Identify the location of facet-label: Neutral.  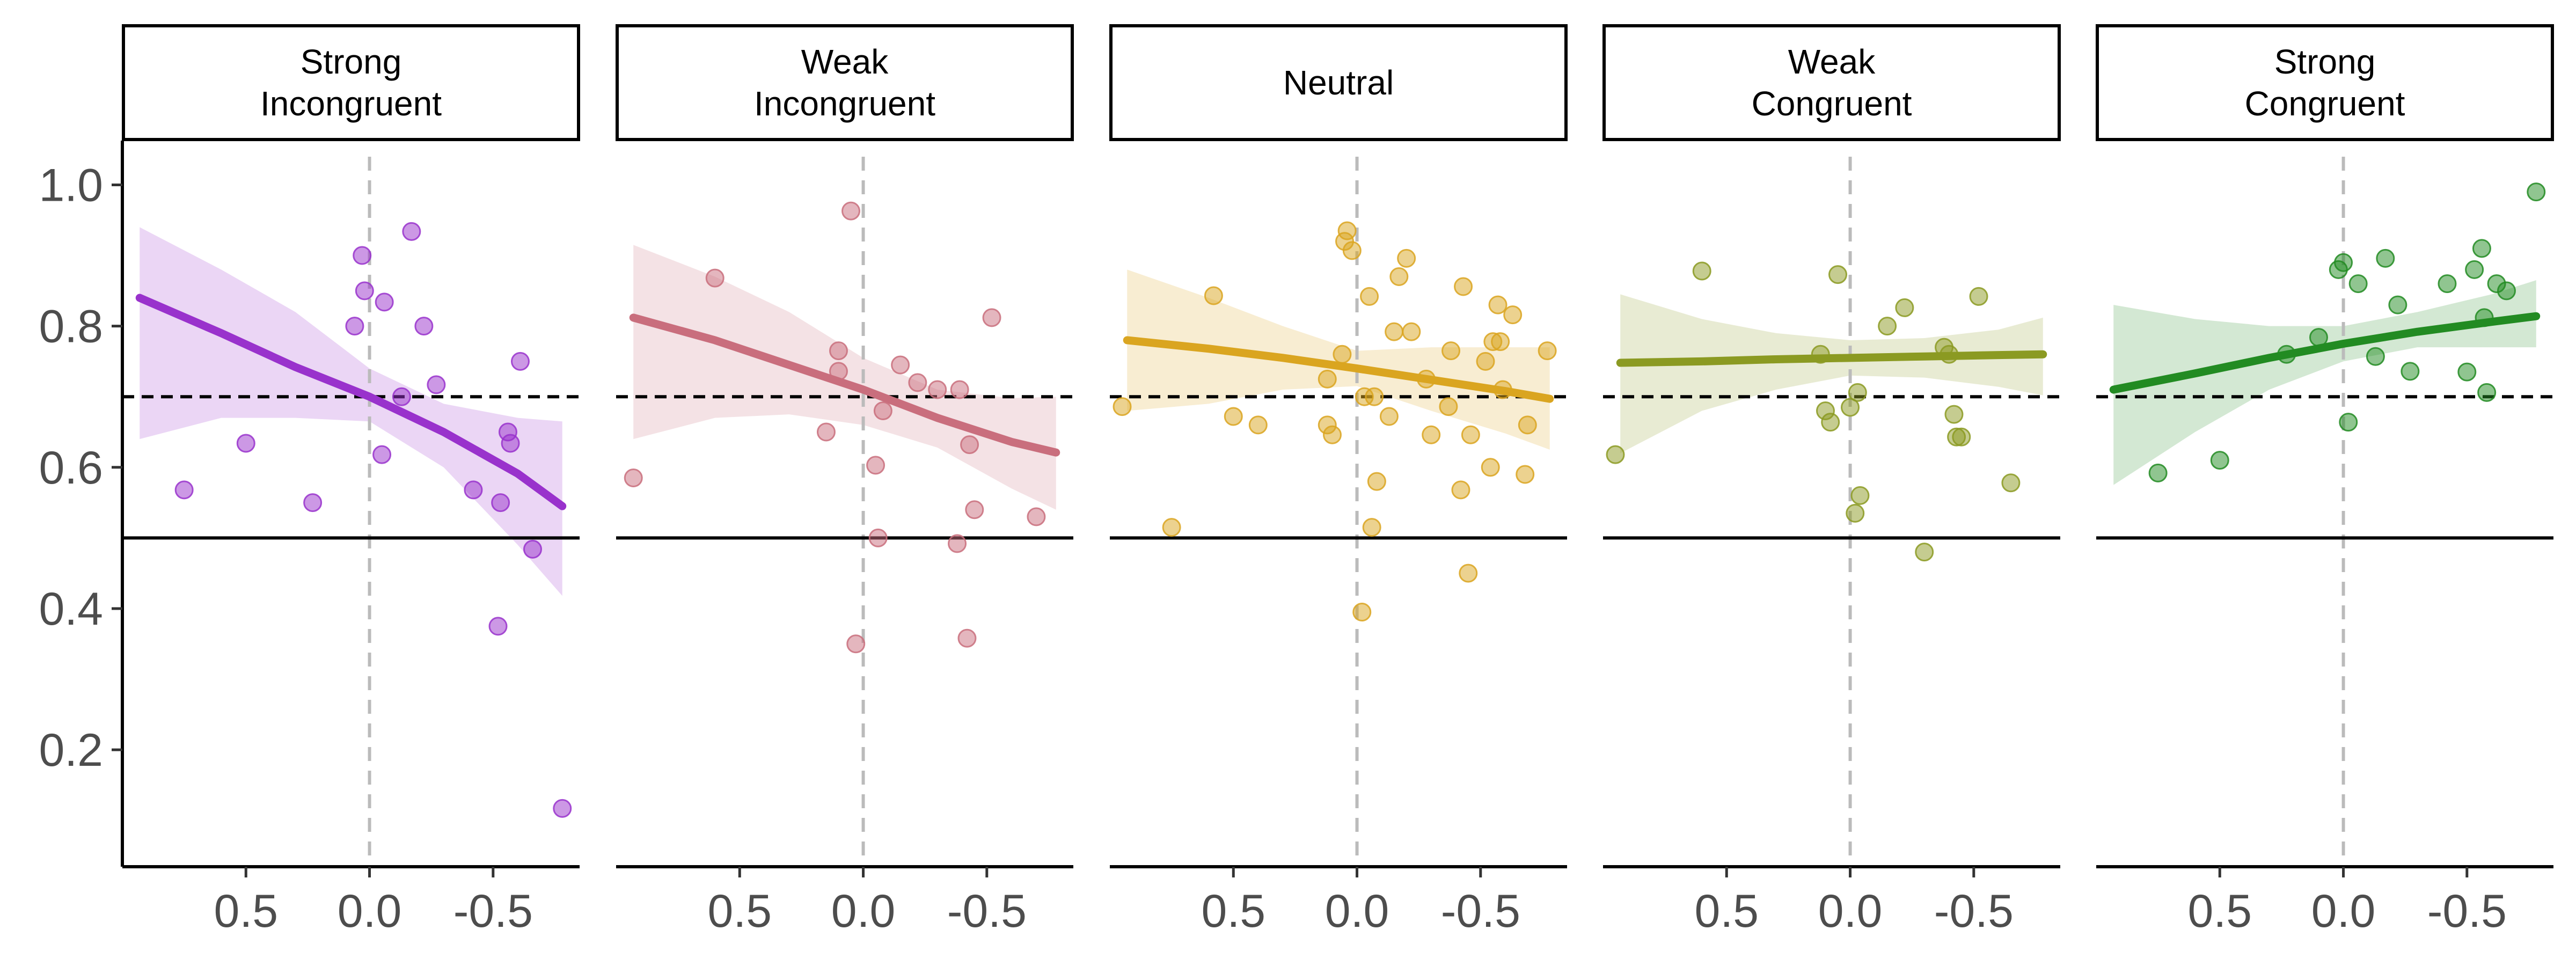
(1338, 82).